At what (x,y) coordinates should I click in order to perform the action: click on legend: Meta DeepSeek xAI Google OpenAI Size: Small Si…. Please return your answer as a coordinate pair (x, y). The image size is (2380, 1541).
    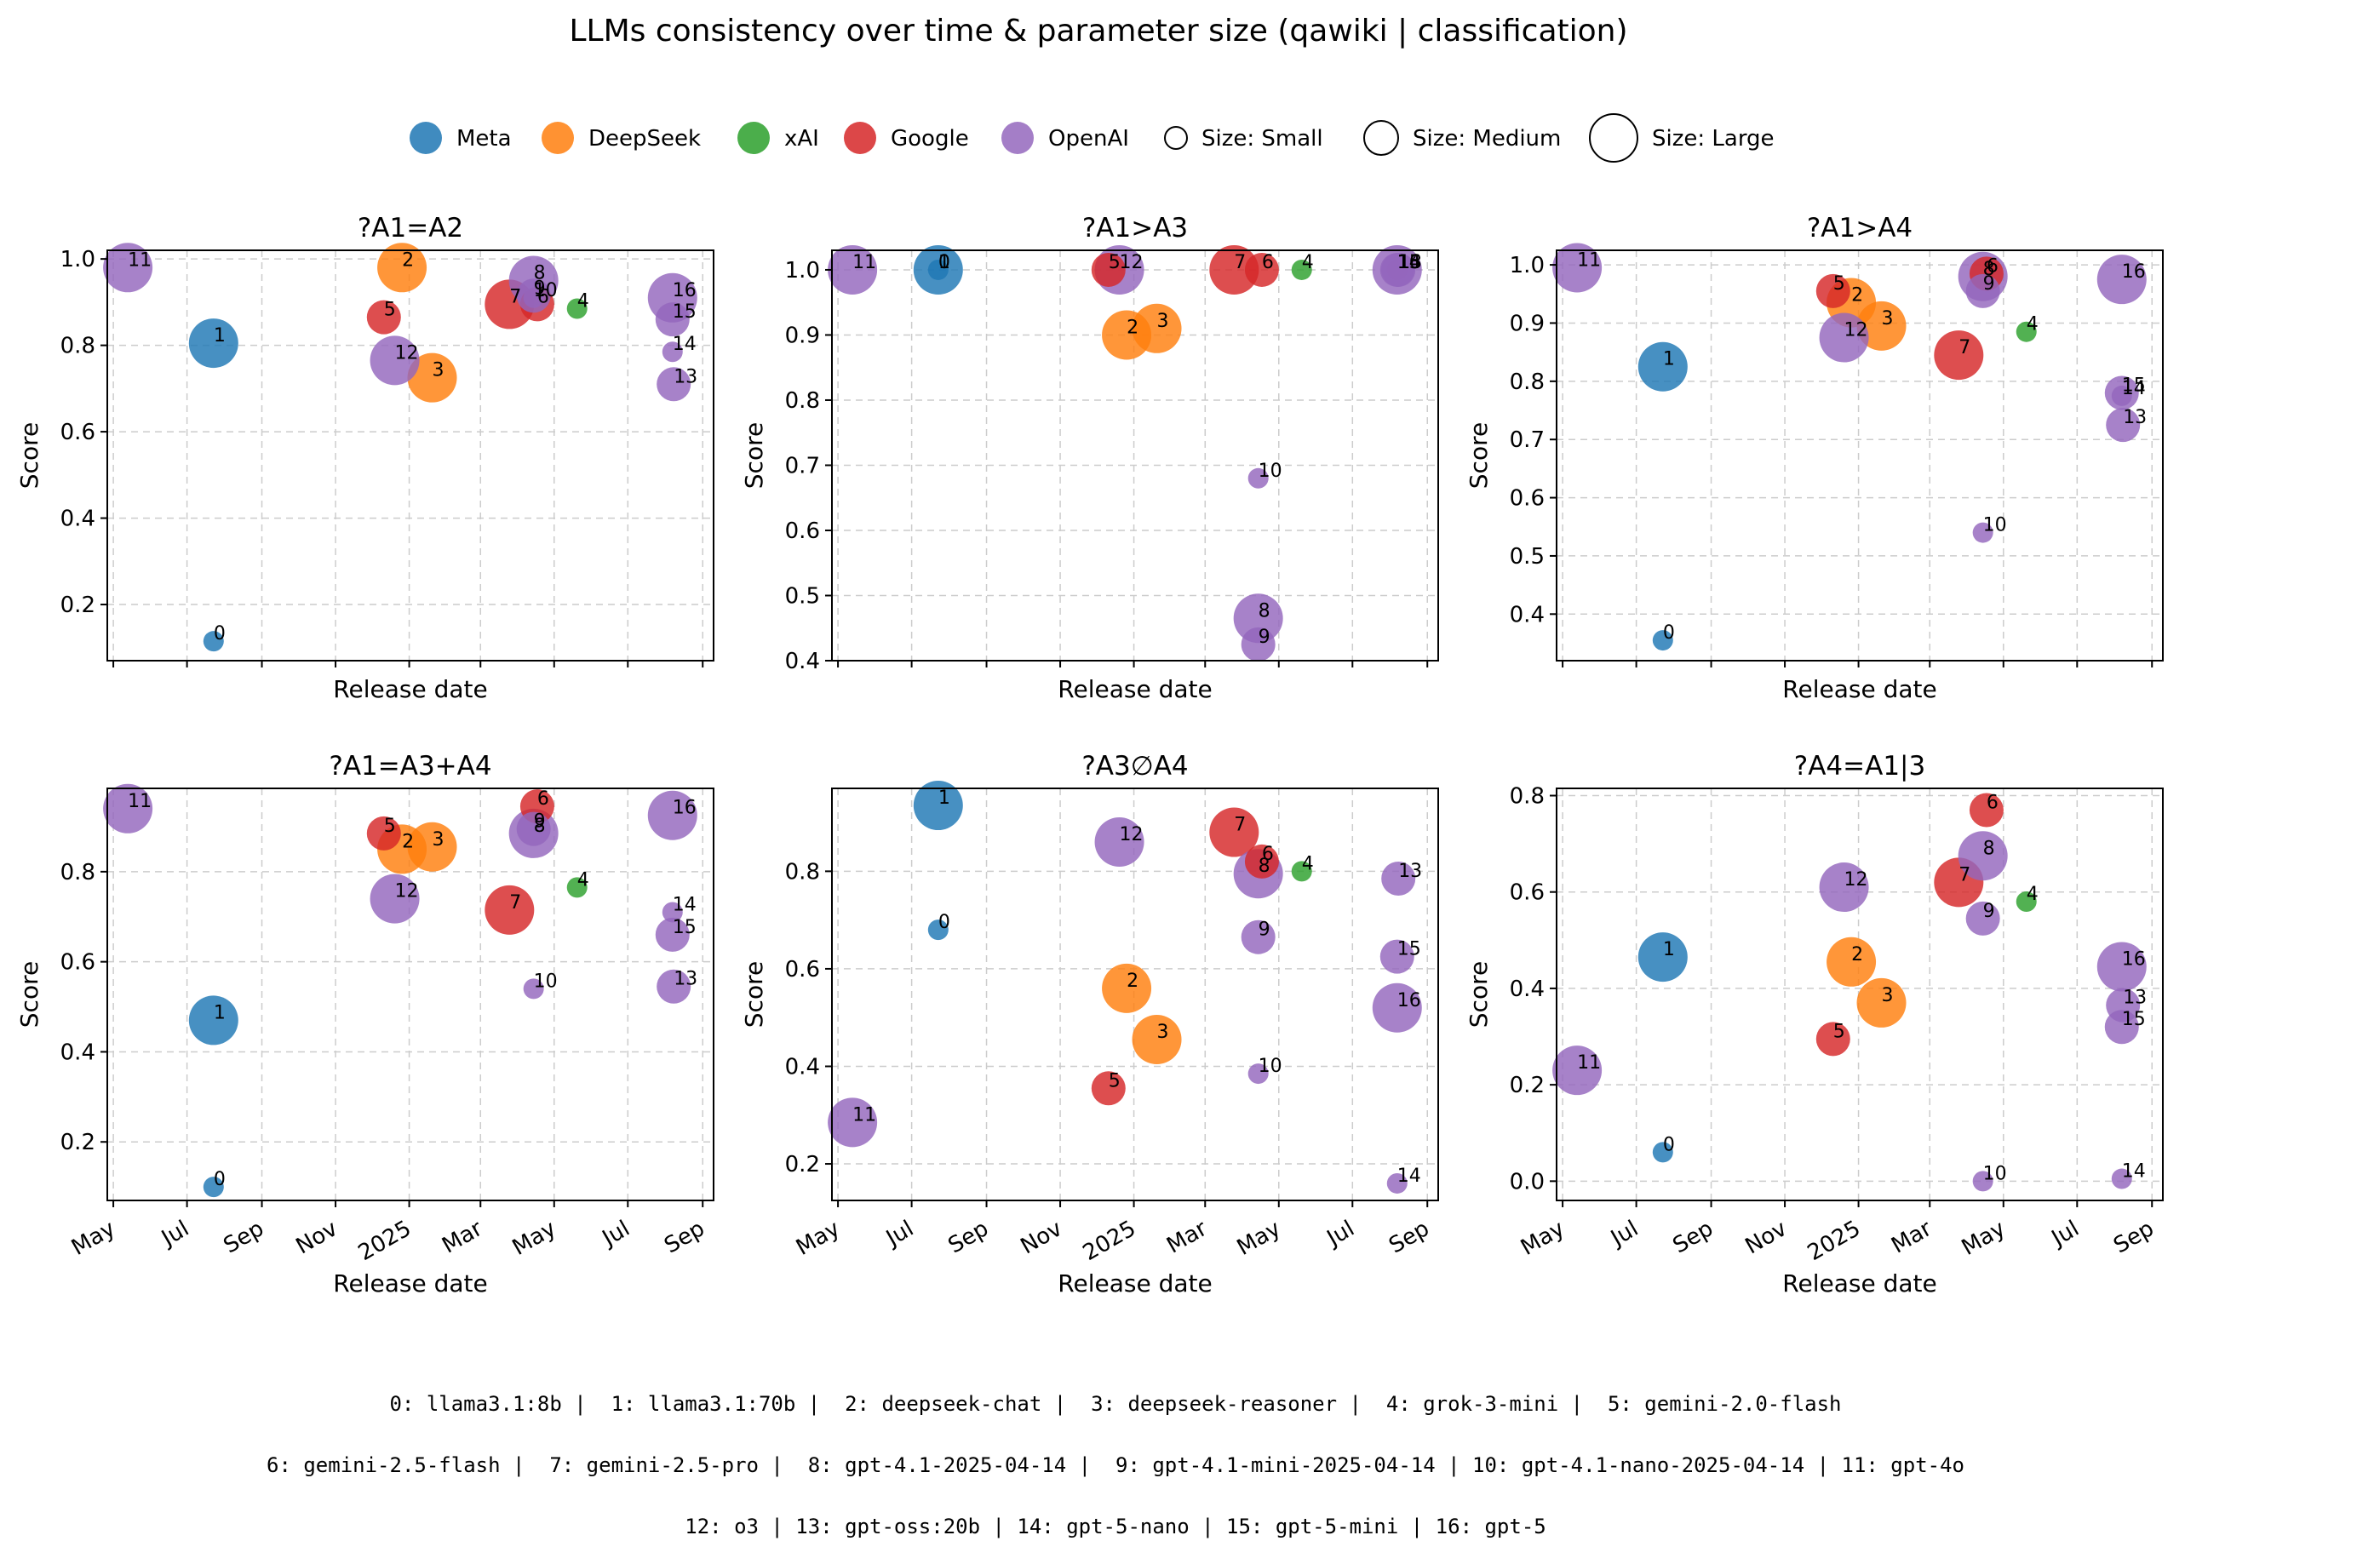
    Looking at the image, I should click on (1092, 138).